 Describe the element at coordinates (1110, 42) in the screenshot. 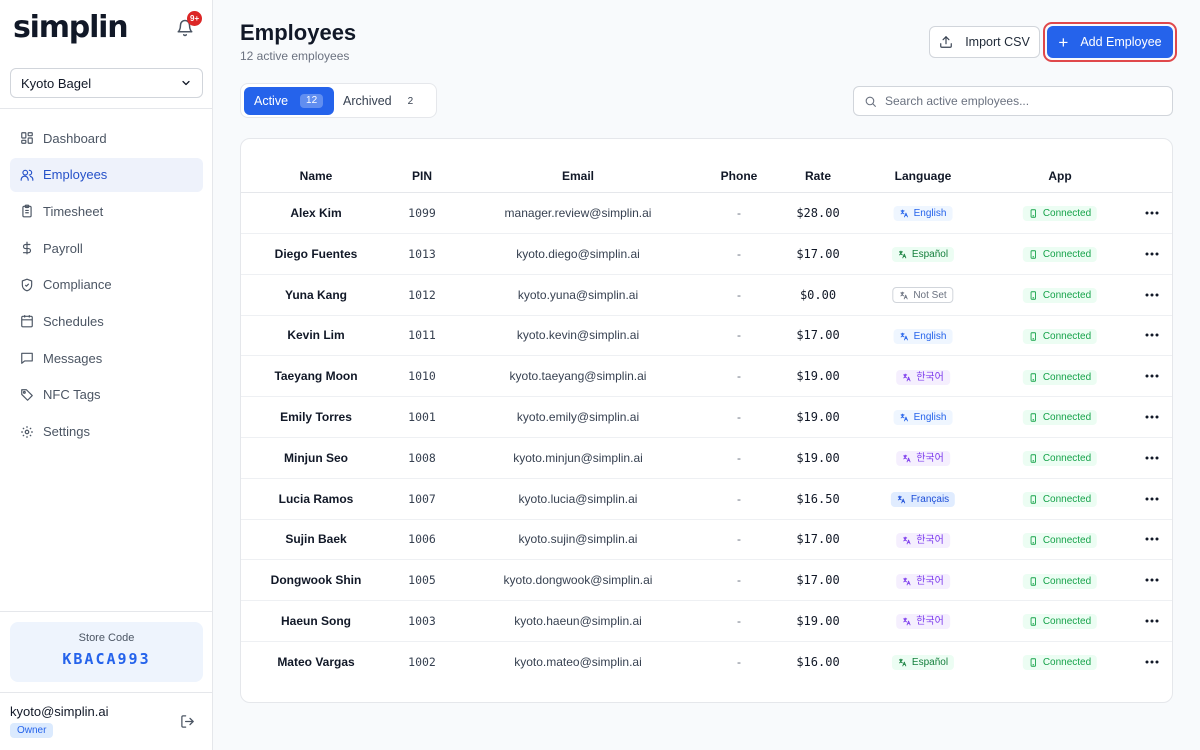

I see `add-employee-button: + Add Employee` at that location.